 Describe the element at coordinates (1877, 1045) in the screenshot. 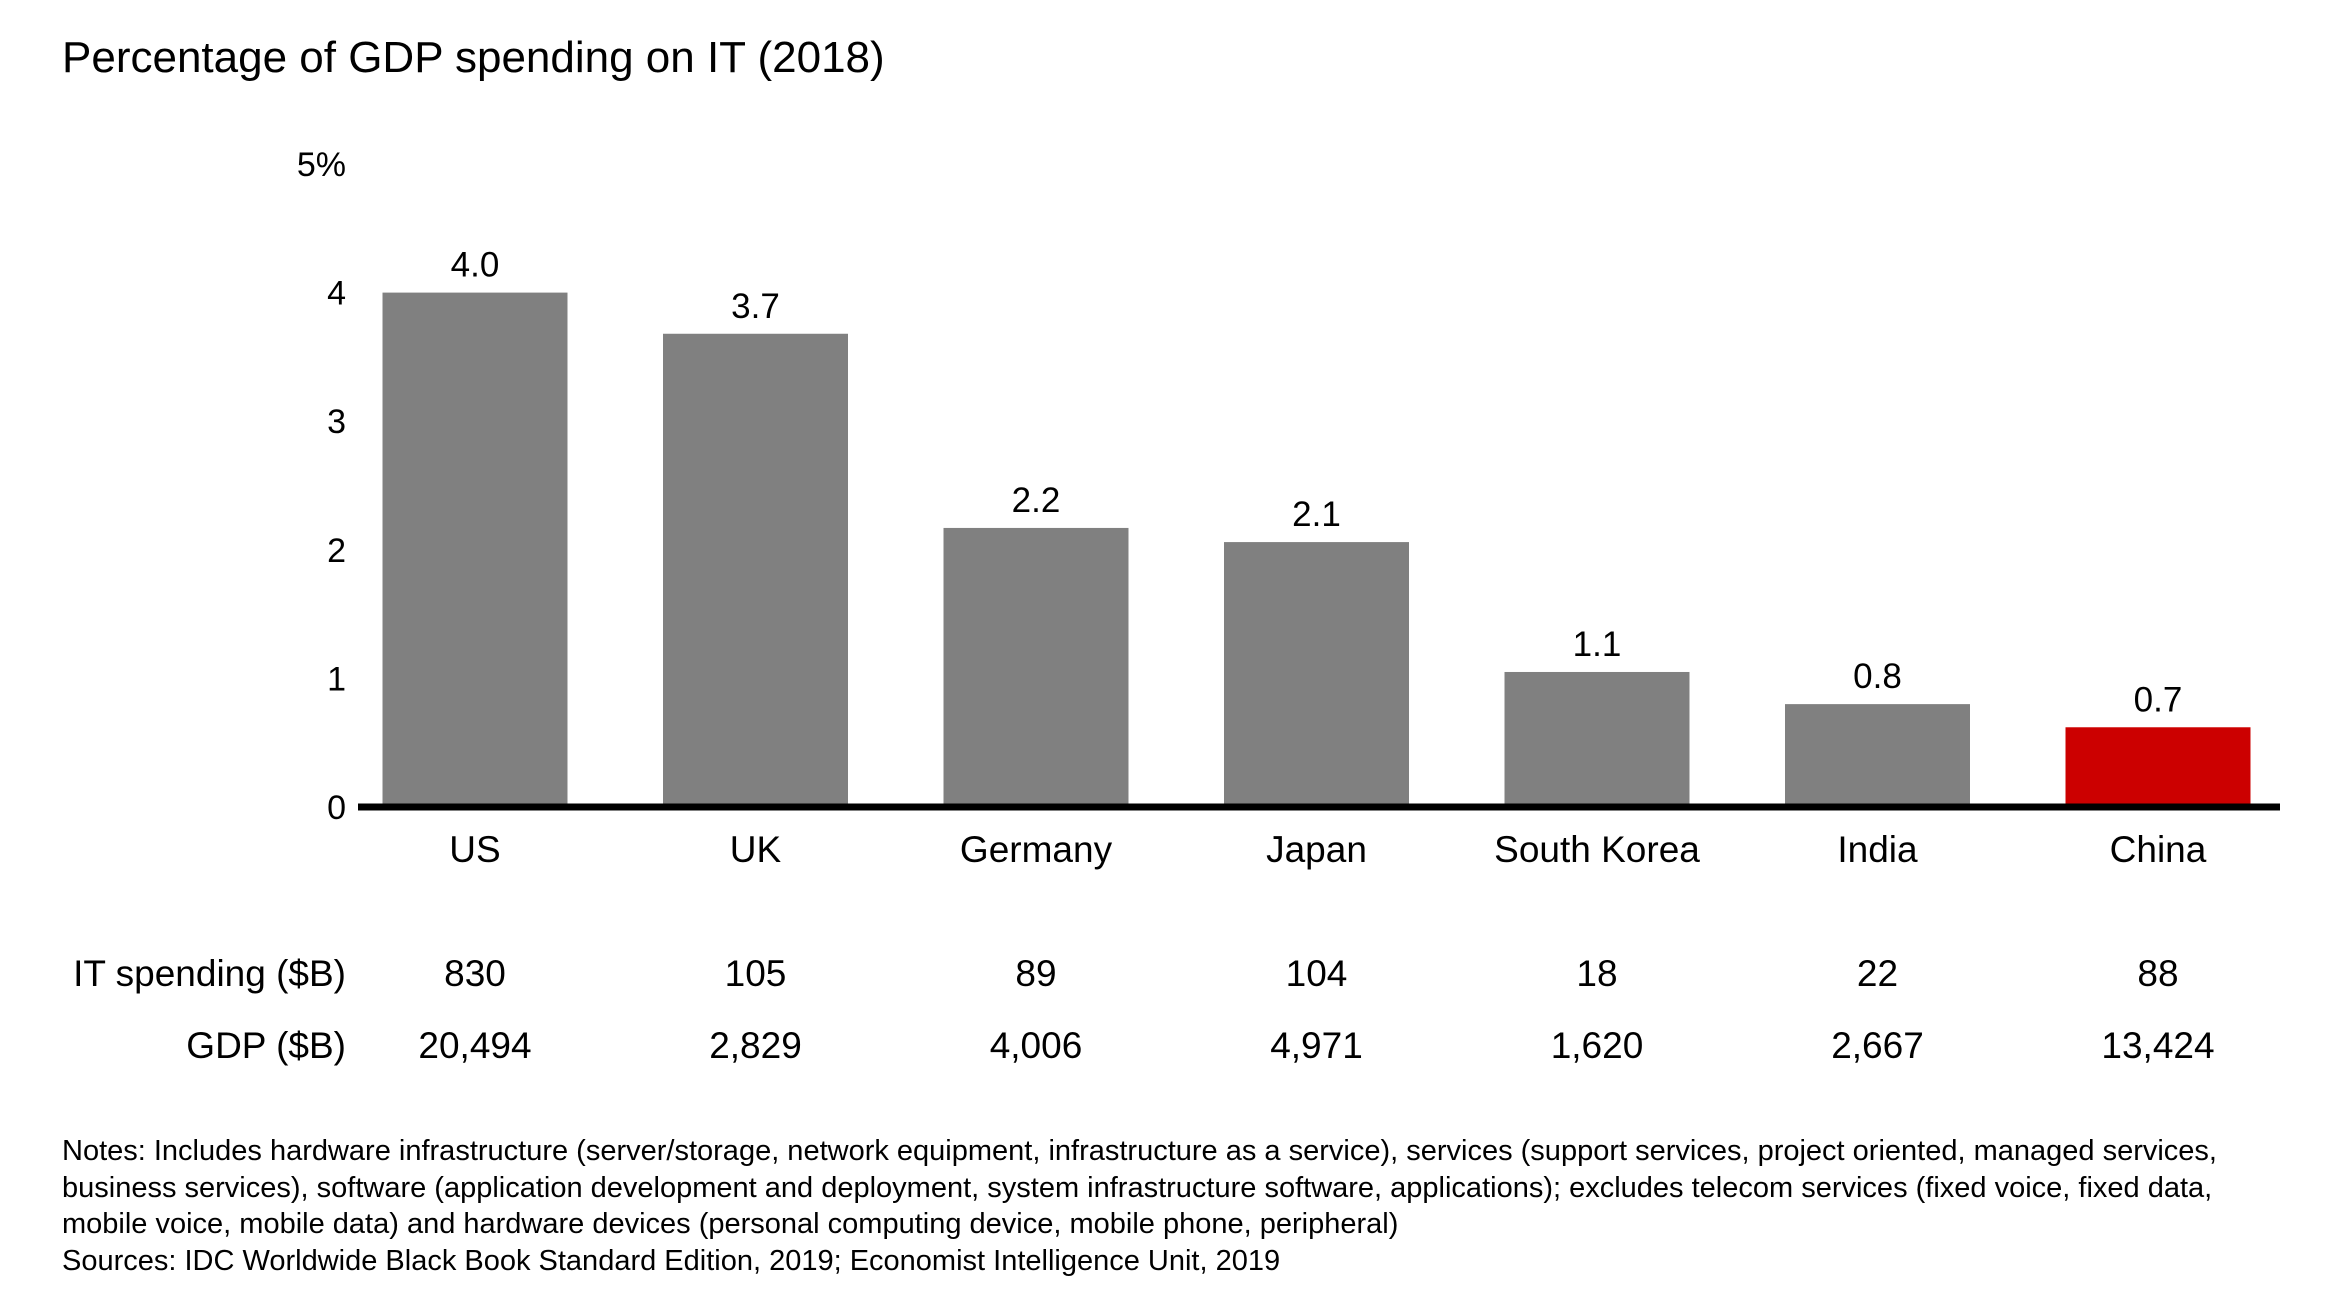

I see `table-cell: 2,667` at that location.